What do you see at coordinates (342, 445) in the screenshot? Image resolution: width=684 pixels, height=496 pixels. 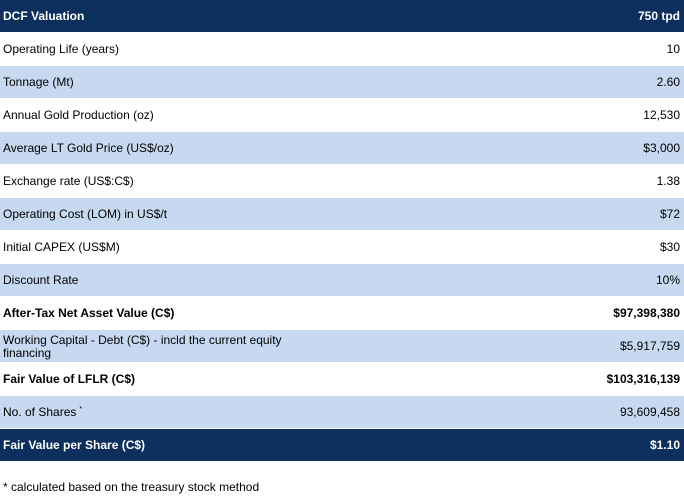 I see `table-row: Fair Value per Share (C$) $1.10` at bounding box center [342, 445].